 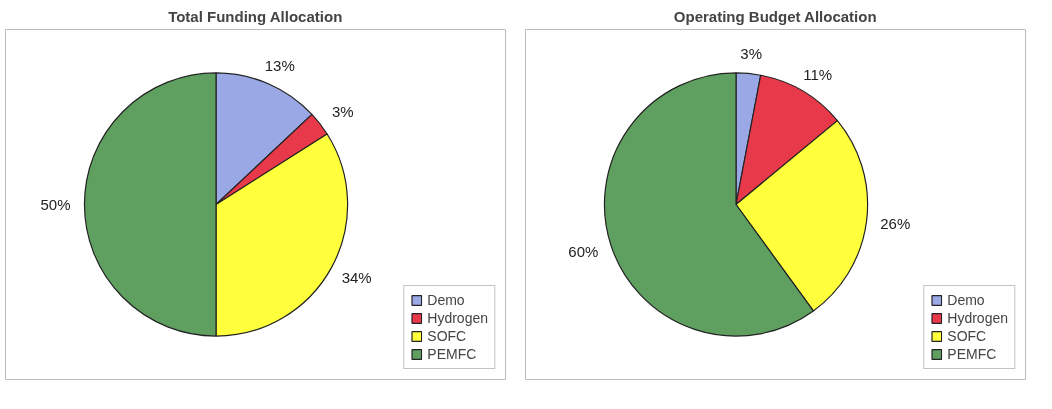 What do you see at coordinates (583, 251) in the screenshot?
I see `data-label: 60%` at bounding box center [583, 251].